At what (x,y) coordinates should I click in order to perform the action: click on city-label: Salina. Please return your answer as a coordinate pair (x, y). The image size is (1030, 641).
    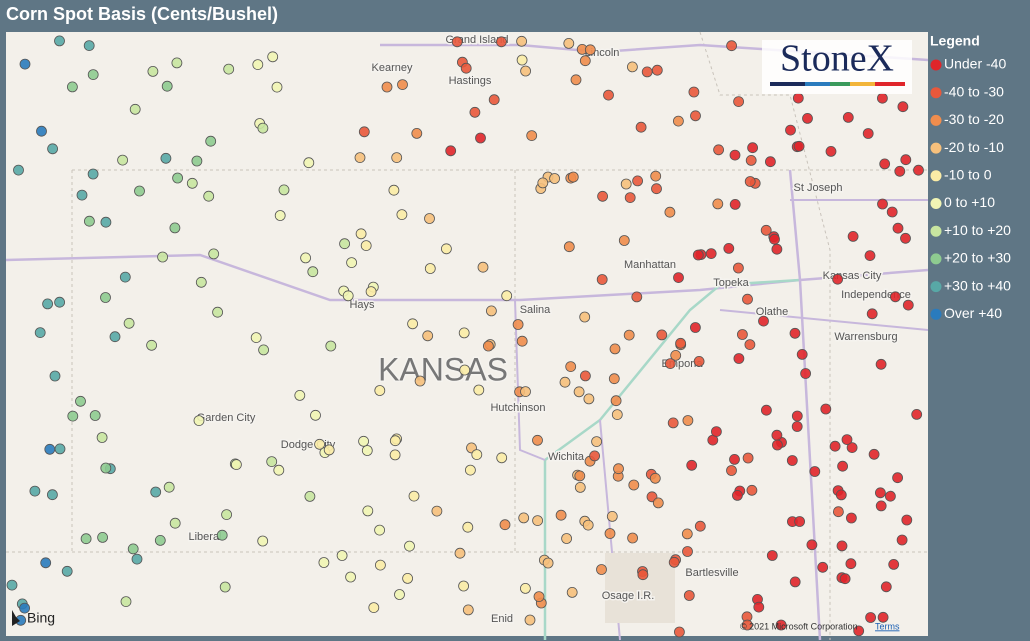
    Looking at the image, I should click on (535, 310).